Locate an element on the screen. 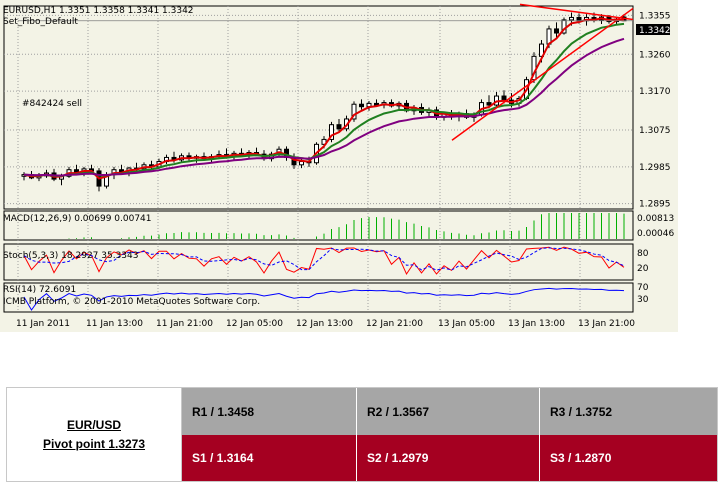  stoch-signal-line is located at coordinates (324, 259).